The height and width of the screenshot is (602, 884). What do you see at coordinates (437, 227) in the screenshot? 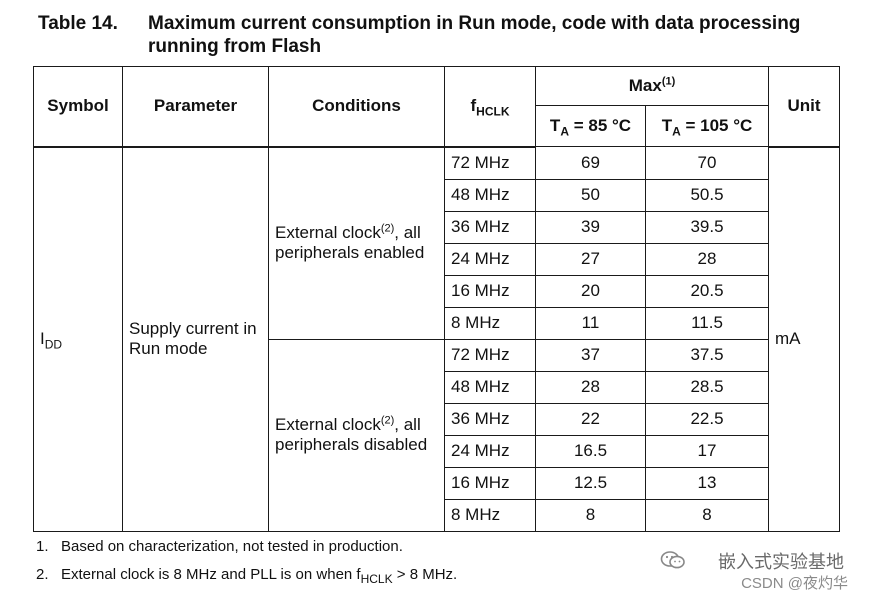
I see `table-row: 36 MHz 39 39.5` at bounding box center [437, 227].